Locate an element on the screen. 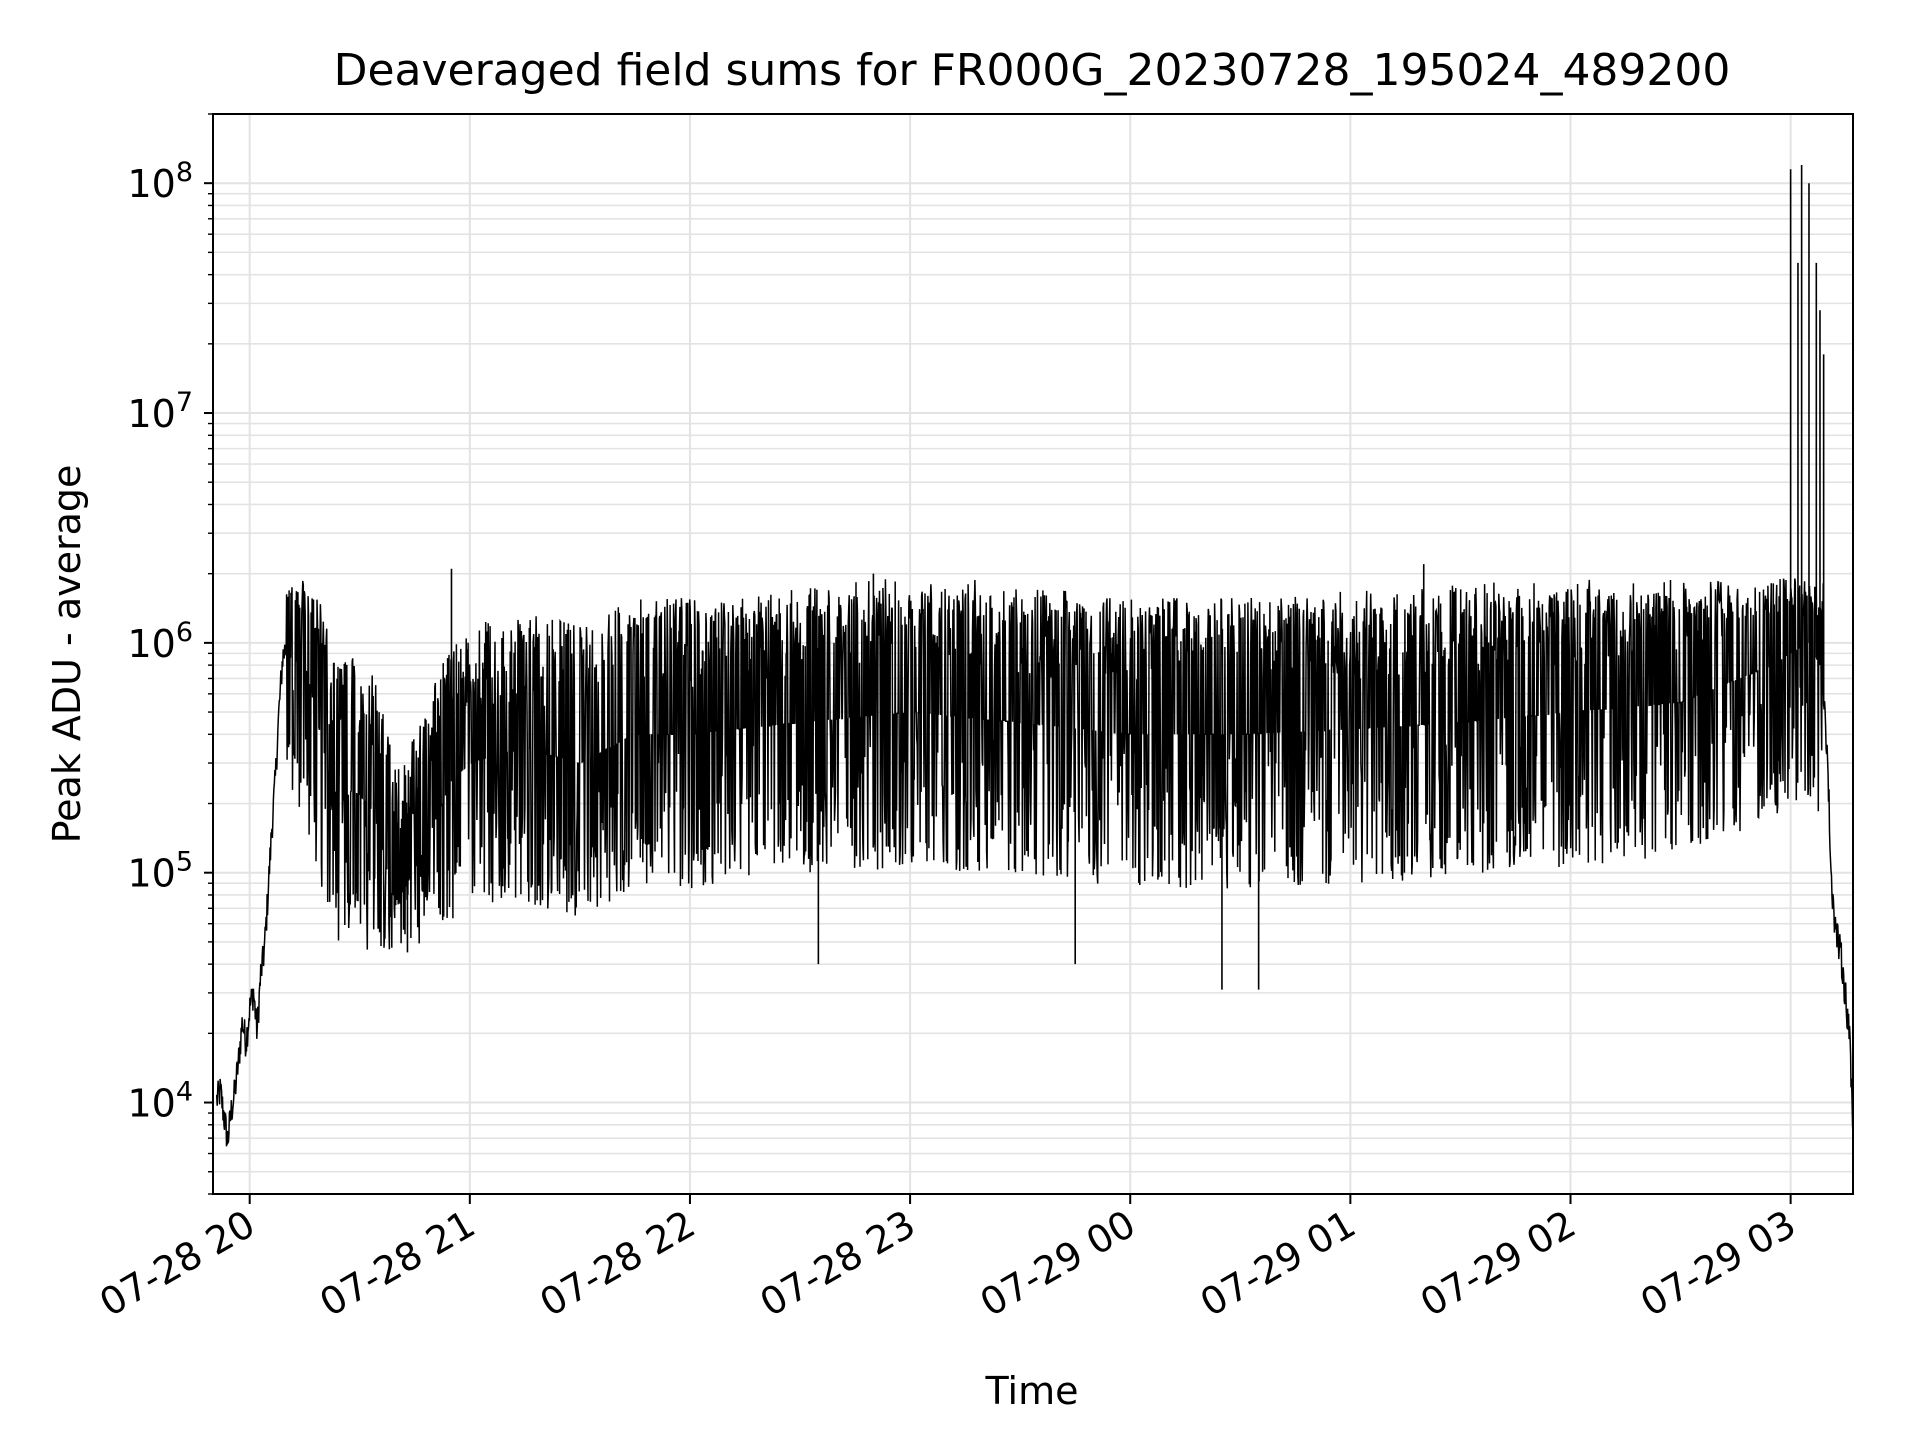 This screenshot has height=1440, width=1920. y-tick-label: 108 is located at coordinates (160, 181).